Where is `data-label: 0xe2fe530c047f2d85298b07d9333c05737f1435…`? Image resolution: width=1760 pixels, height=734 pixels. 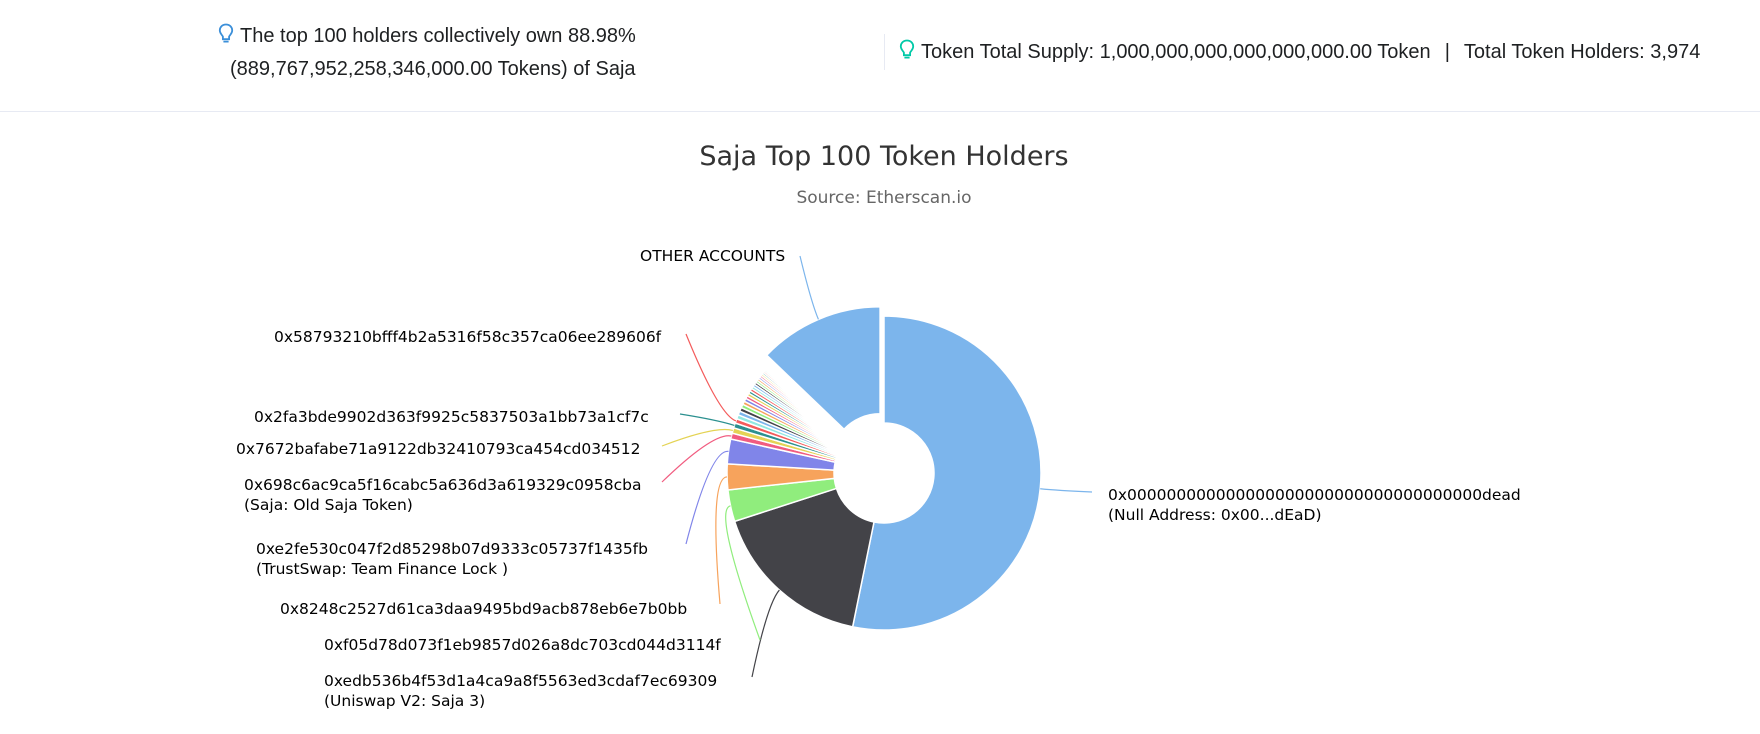 data-label: 0xe2fe530c047f2d85298b07d9333c05737f1435… is located at coordinates (452, 559).